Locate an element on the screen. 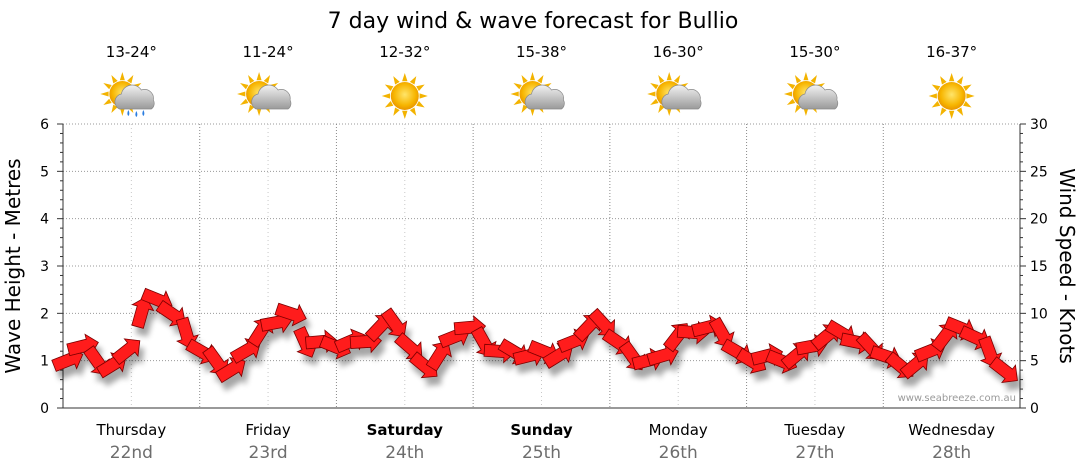 The width and height of the screenshot is (1080, 475). sun-cloud-rain-icon is located at coordinates (127, 94).